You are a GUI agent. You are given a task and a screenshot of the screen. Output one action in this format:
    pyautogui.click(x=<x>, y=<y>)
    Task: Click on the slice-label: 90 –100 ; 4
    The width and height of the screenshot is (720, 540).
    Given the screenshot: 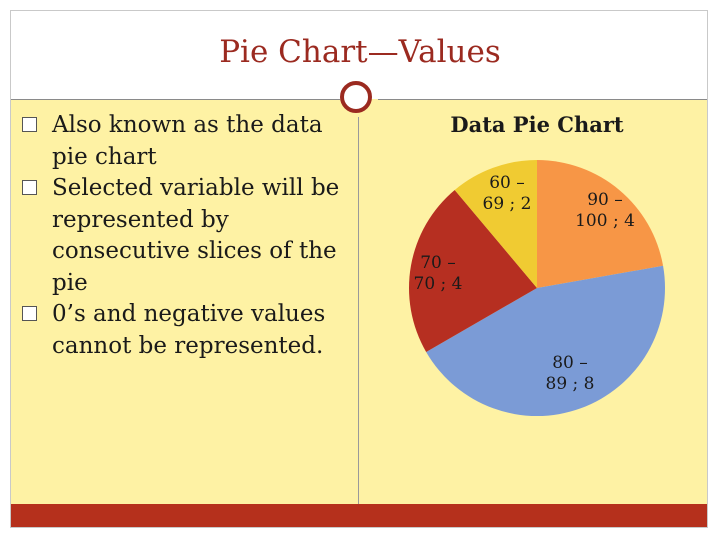 What is the action you would take?
    pyautogui.click(x=605, y=210)
    